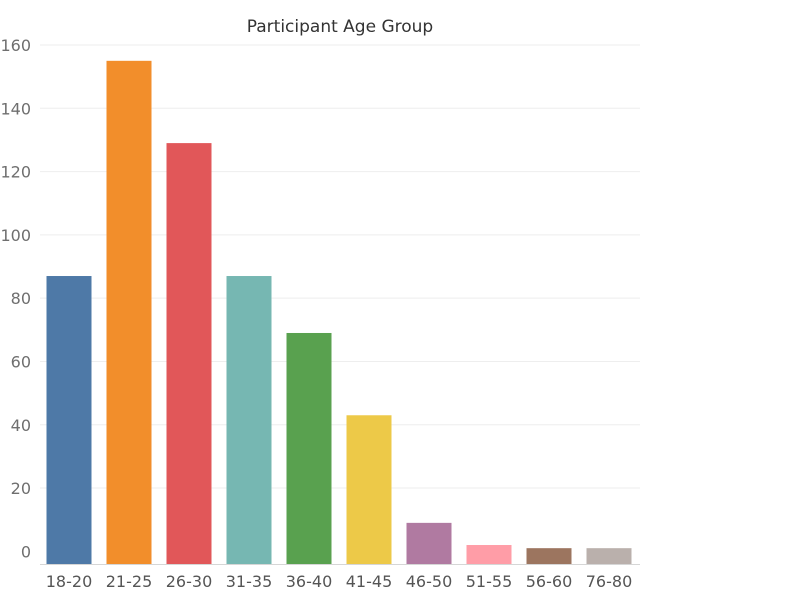 This screenshot has height=594, width=802. I want to click on x-tick-label: 18-20, so click(69, 581).